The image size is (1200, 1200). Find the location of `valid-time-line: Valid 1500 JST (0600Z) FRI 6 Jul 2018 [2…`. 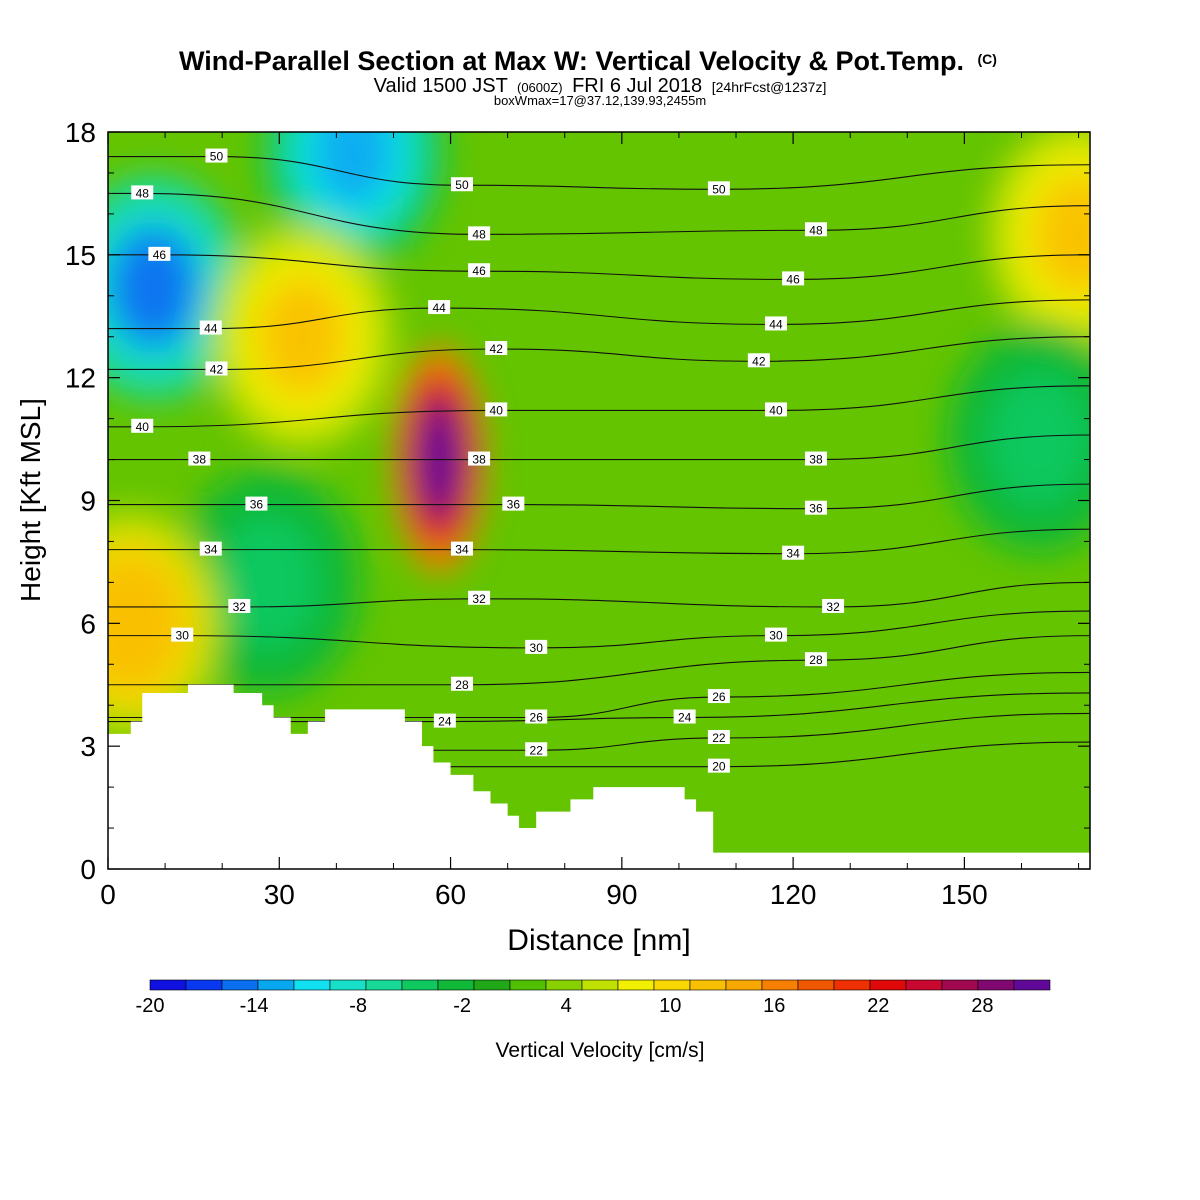

valid-time-line: Valid 1500 JST (0600Z) FRI 6 Jul 2018 [2… is located at coordinates (600, 86).